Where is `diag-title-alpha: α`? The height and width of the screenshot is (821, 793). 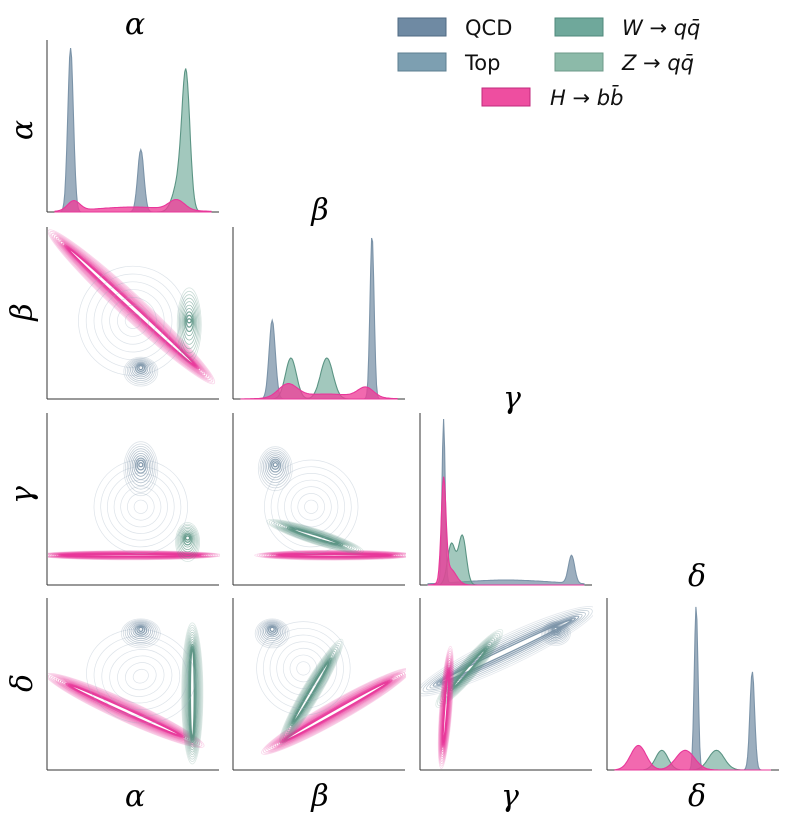 diag-title-alpha: α is located at coordinates (135, 24).